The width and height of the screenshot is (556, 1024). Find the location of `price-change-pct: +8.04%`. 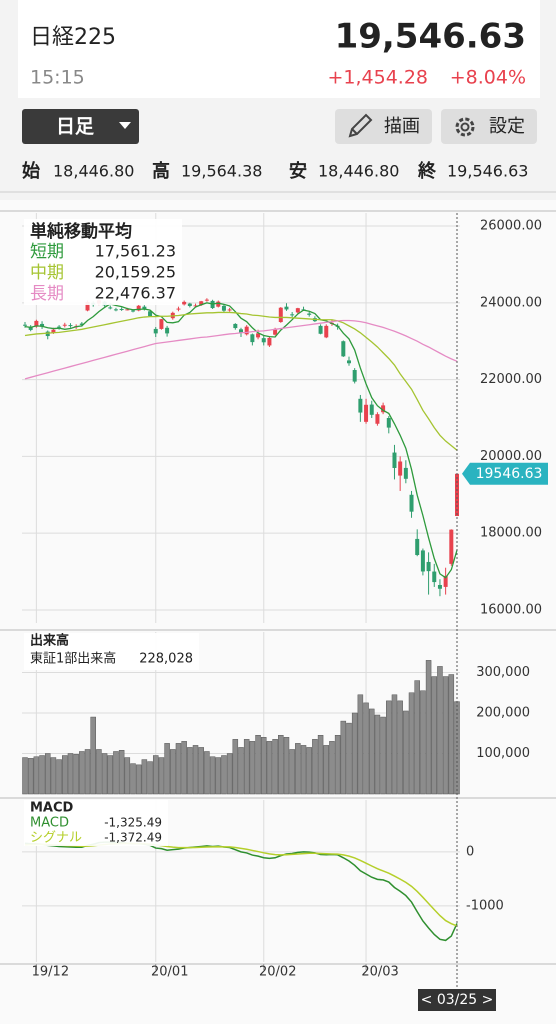

price-change-pct: +8.04% is located at coordinates (488, 78).